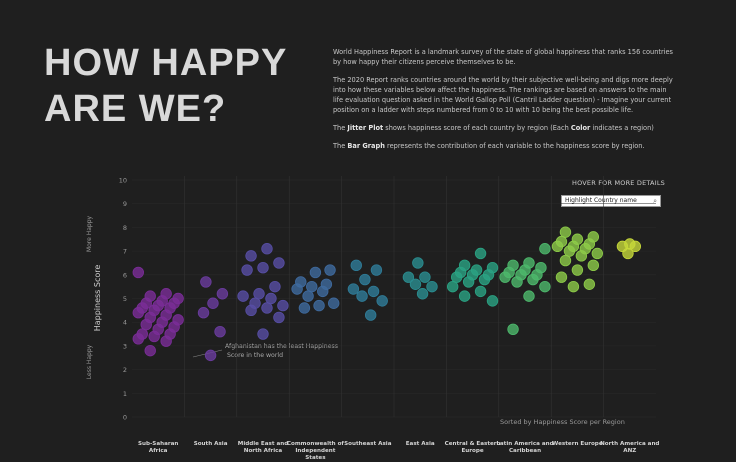  What do you see at coordinates (123, 181) in the screenshot?
I see `y-tick-label: 10` at bounding box center [123, 181].